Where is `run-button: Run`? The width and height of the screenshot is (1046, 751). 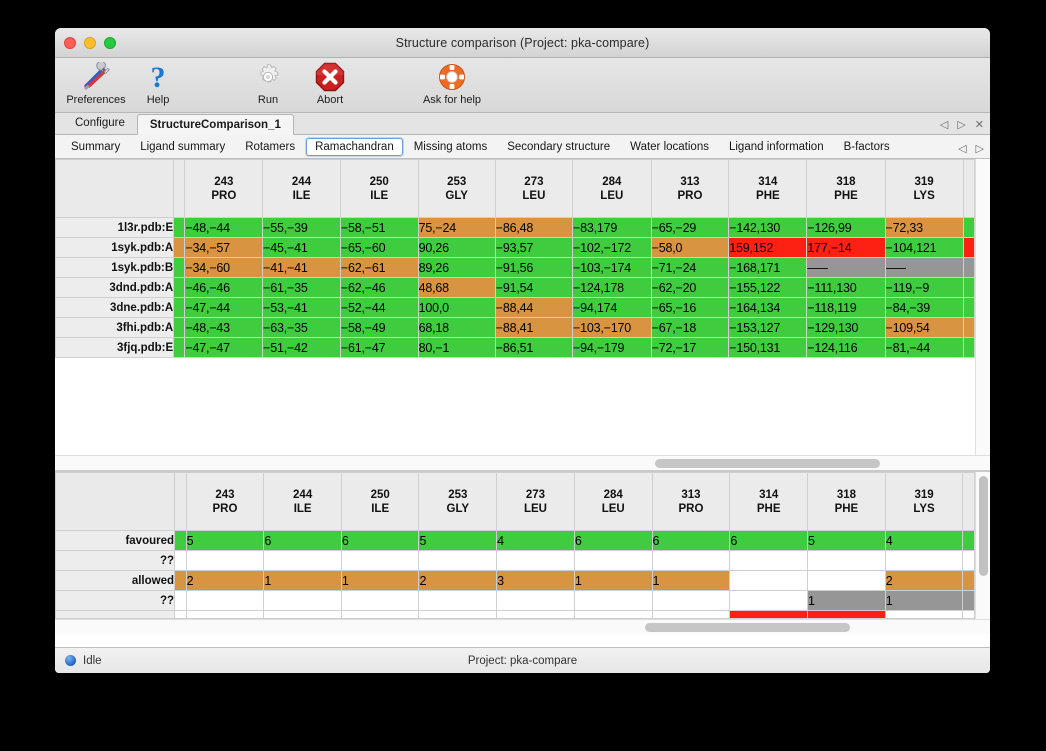
run-button: Run is located at coordinates (268, 84).